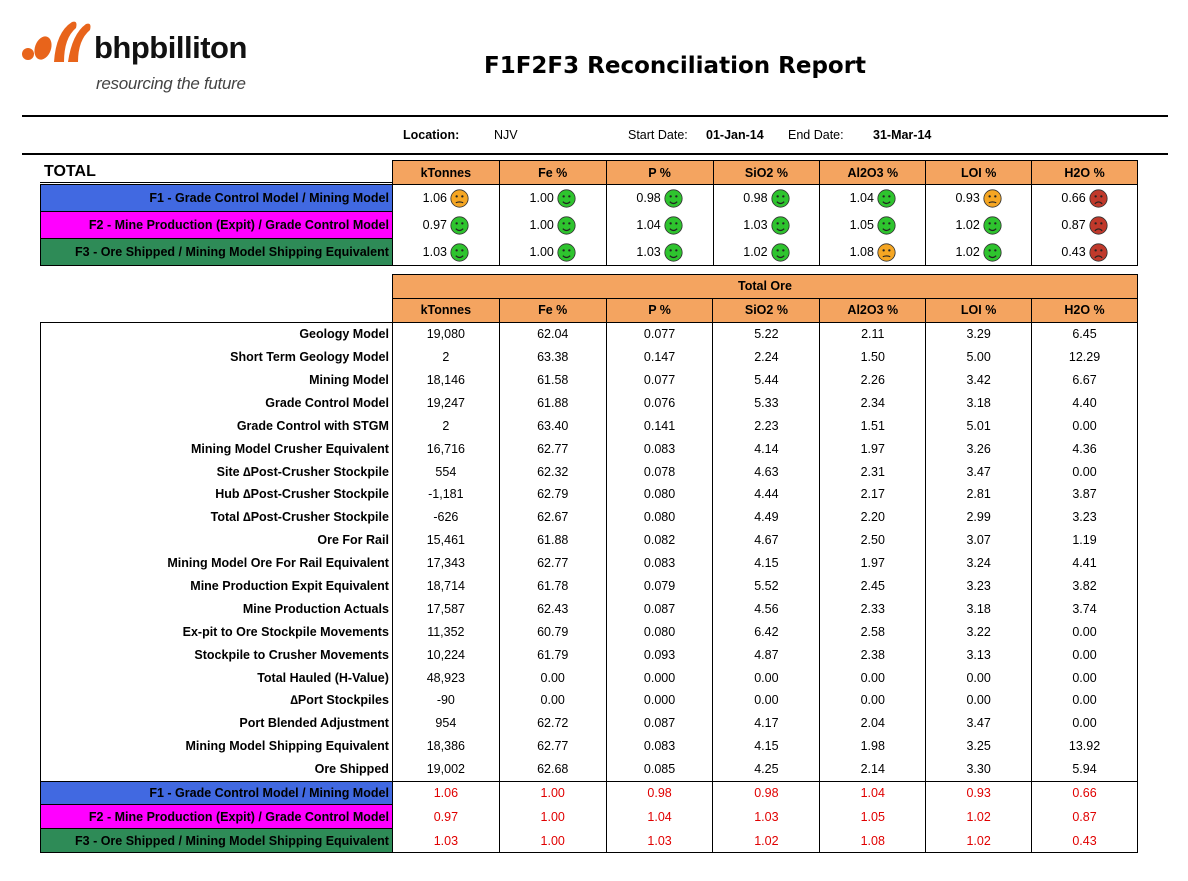 The height and width of the screenshot is (881, 1188). What do you see at coordinates (979, 769) in the screenshot?
I see `table-cell: 3.30` at bounding box center [979, 769].